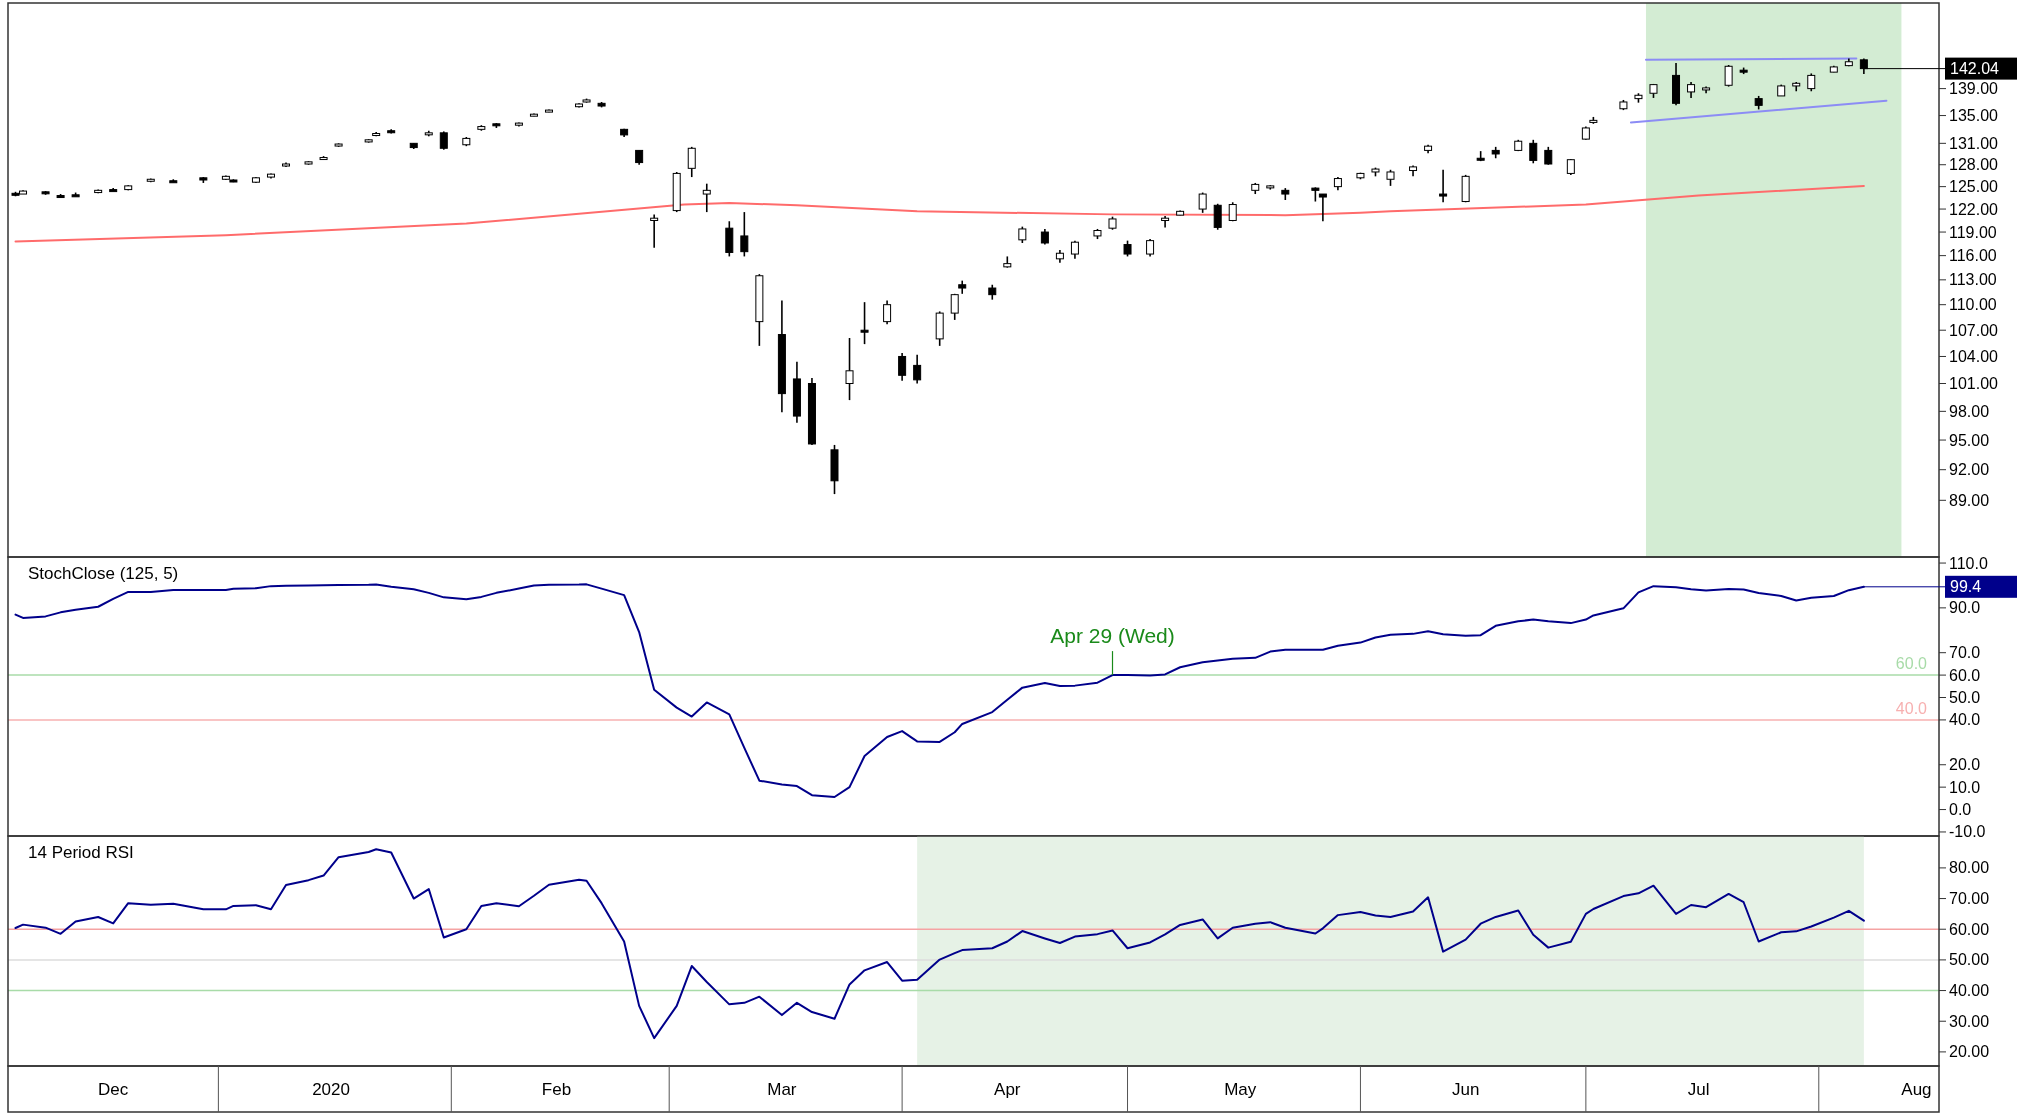  I want to click on x-tick-label: Aug, so click(1916, 1089).